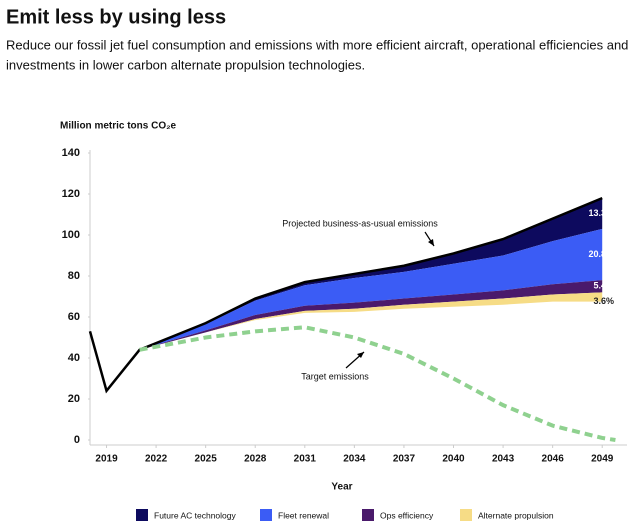  I want to click on area-label: 13.3%, so click(601, 213).